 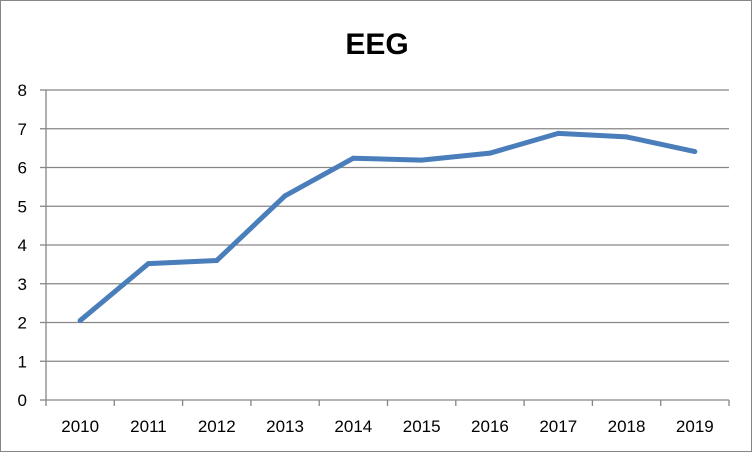 What do you see at coordinates (22, 323) in the screenshot?
I see `y-tick-label: 2` at bounding box center [22, 323].